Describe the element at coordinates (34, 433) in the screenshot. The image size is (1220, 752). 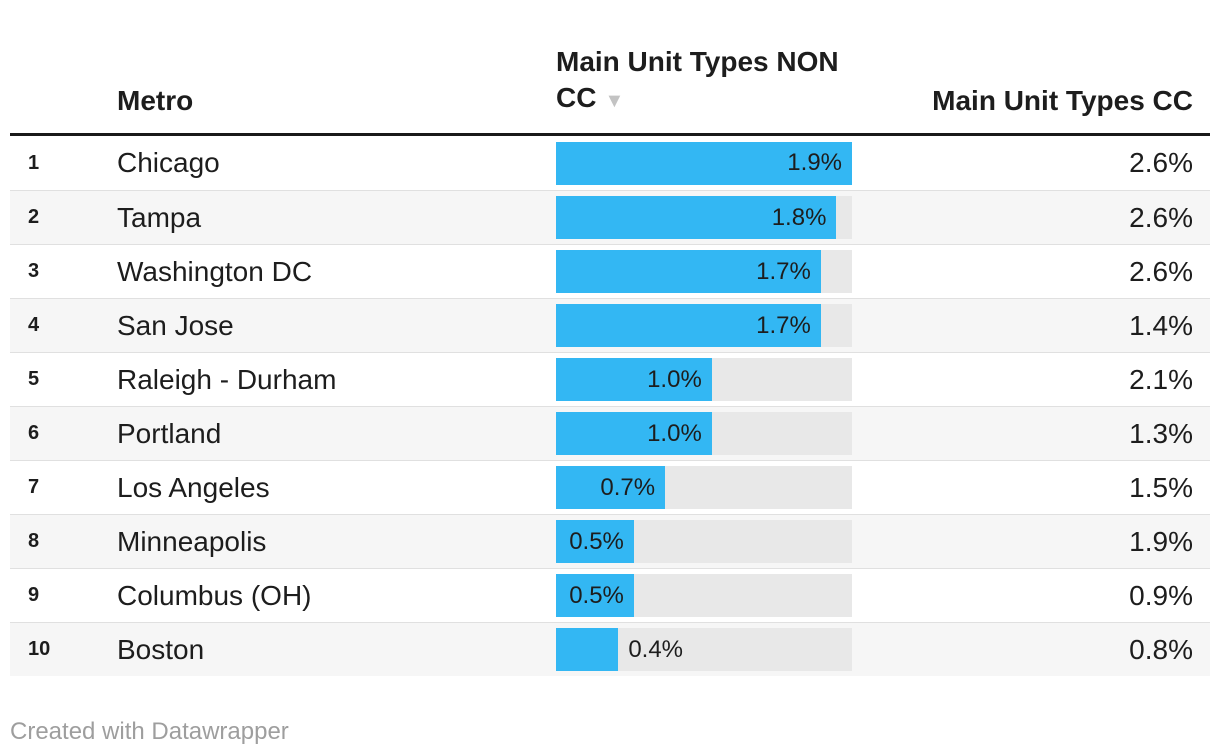
I see `row-rank: 6` at that location.